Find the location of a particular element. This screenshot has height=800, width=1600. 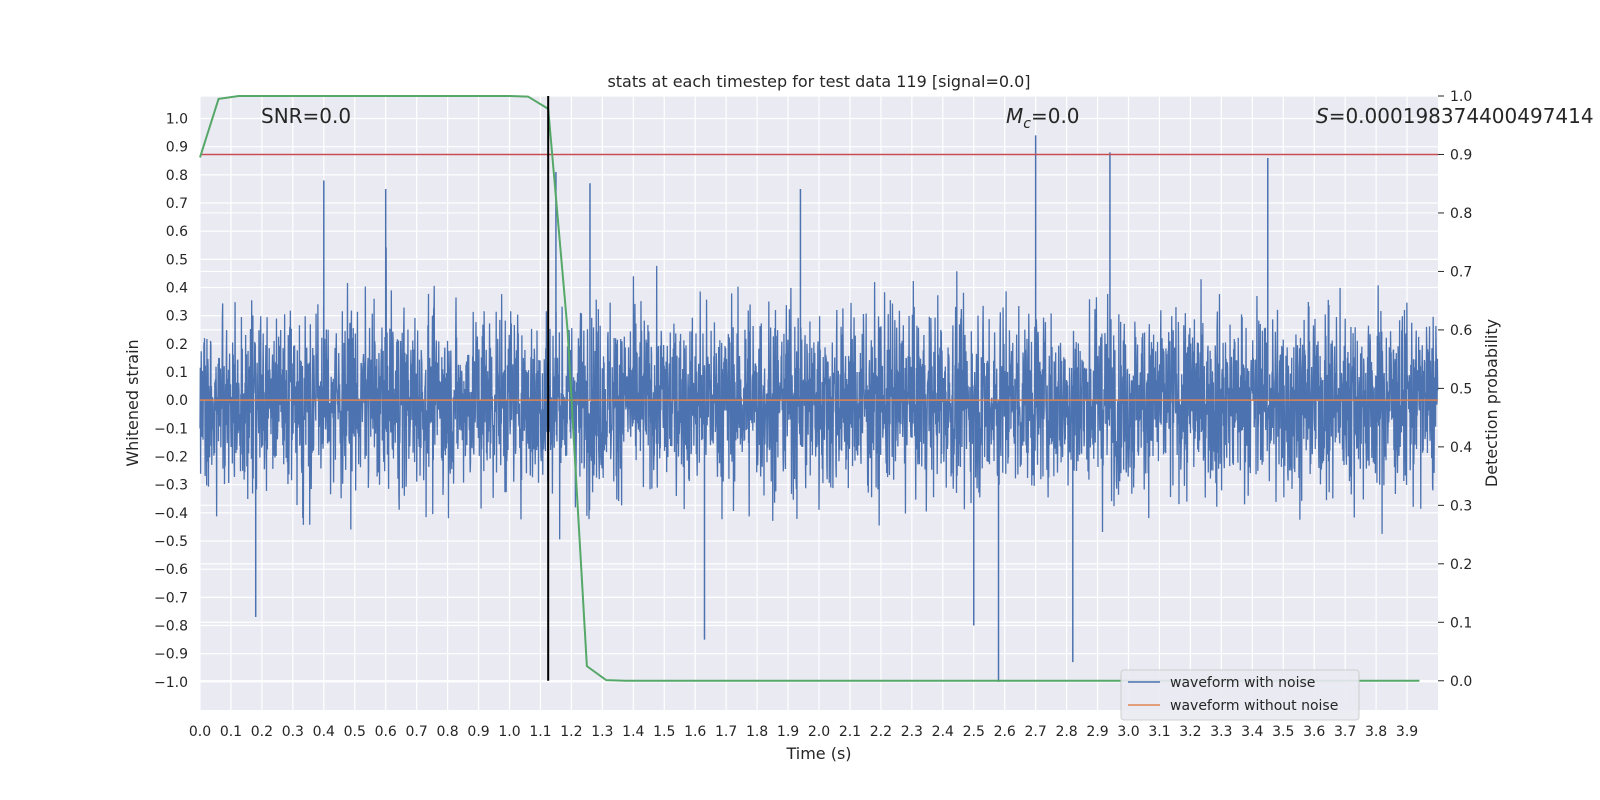

x-tick-label: 1.0 is located at coordinates (509, 732).